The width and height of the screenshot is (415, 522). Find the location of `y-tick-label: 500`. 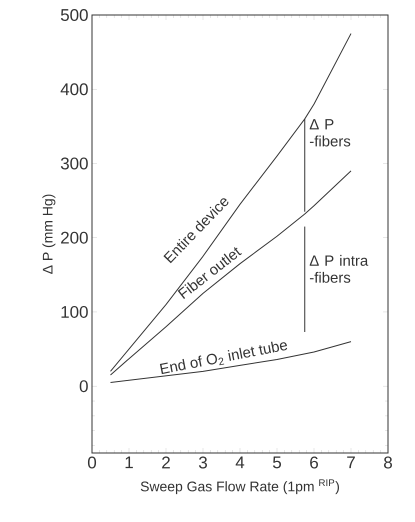

y-tick-label: 500 is located at coordinates (74, 15).